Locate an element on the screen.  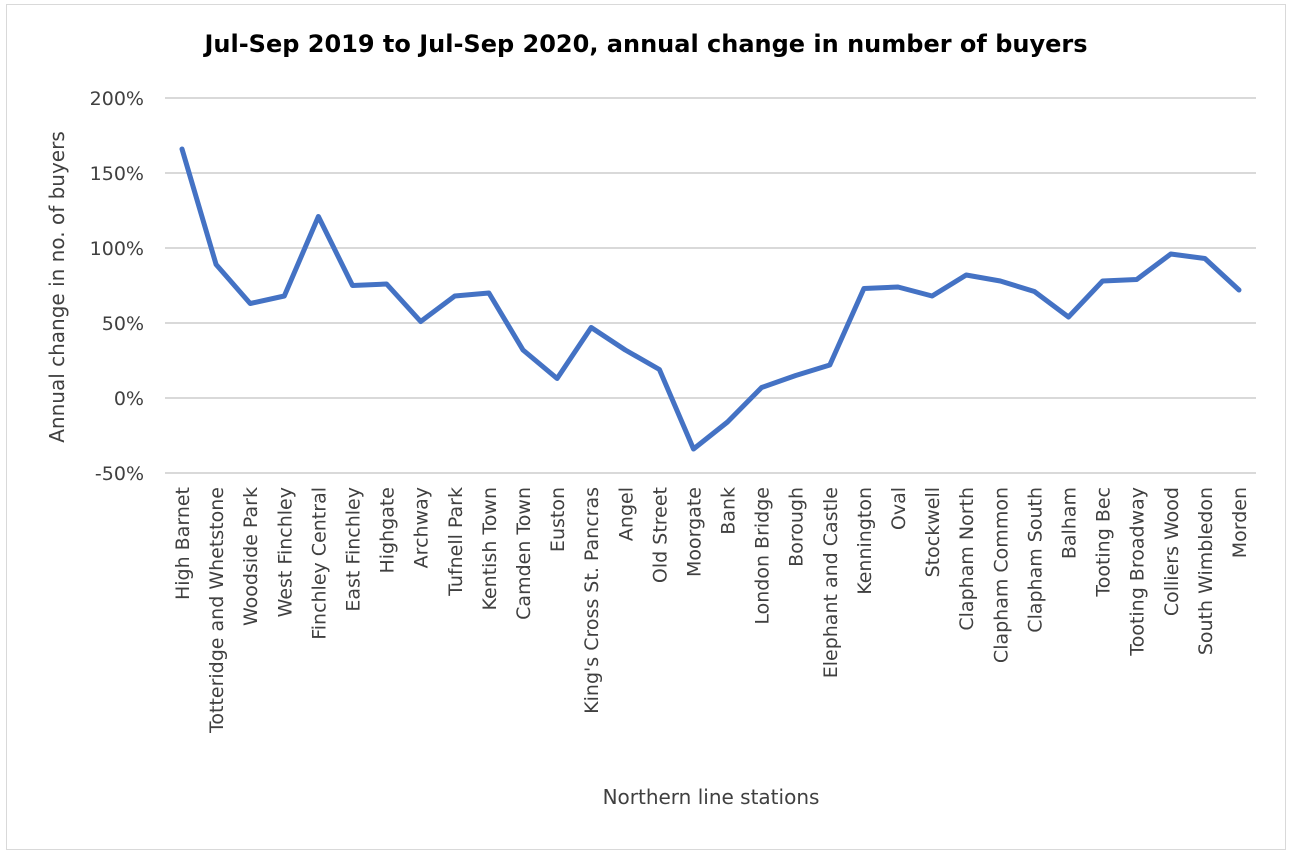
y-tick-label: 150% is located at coordinates (117, 174).